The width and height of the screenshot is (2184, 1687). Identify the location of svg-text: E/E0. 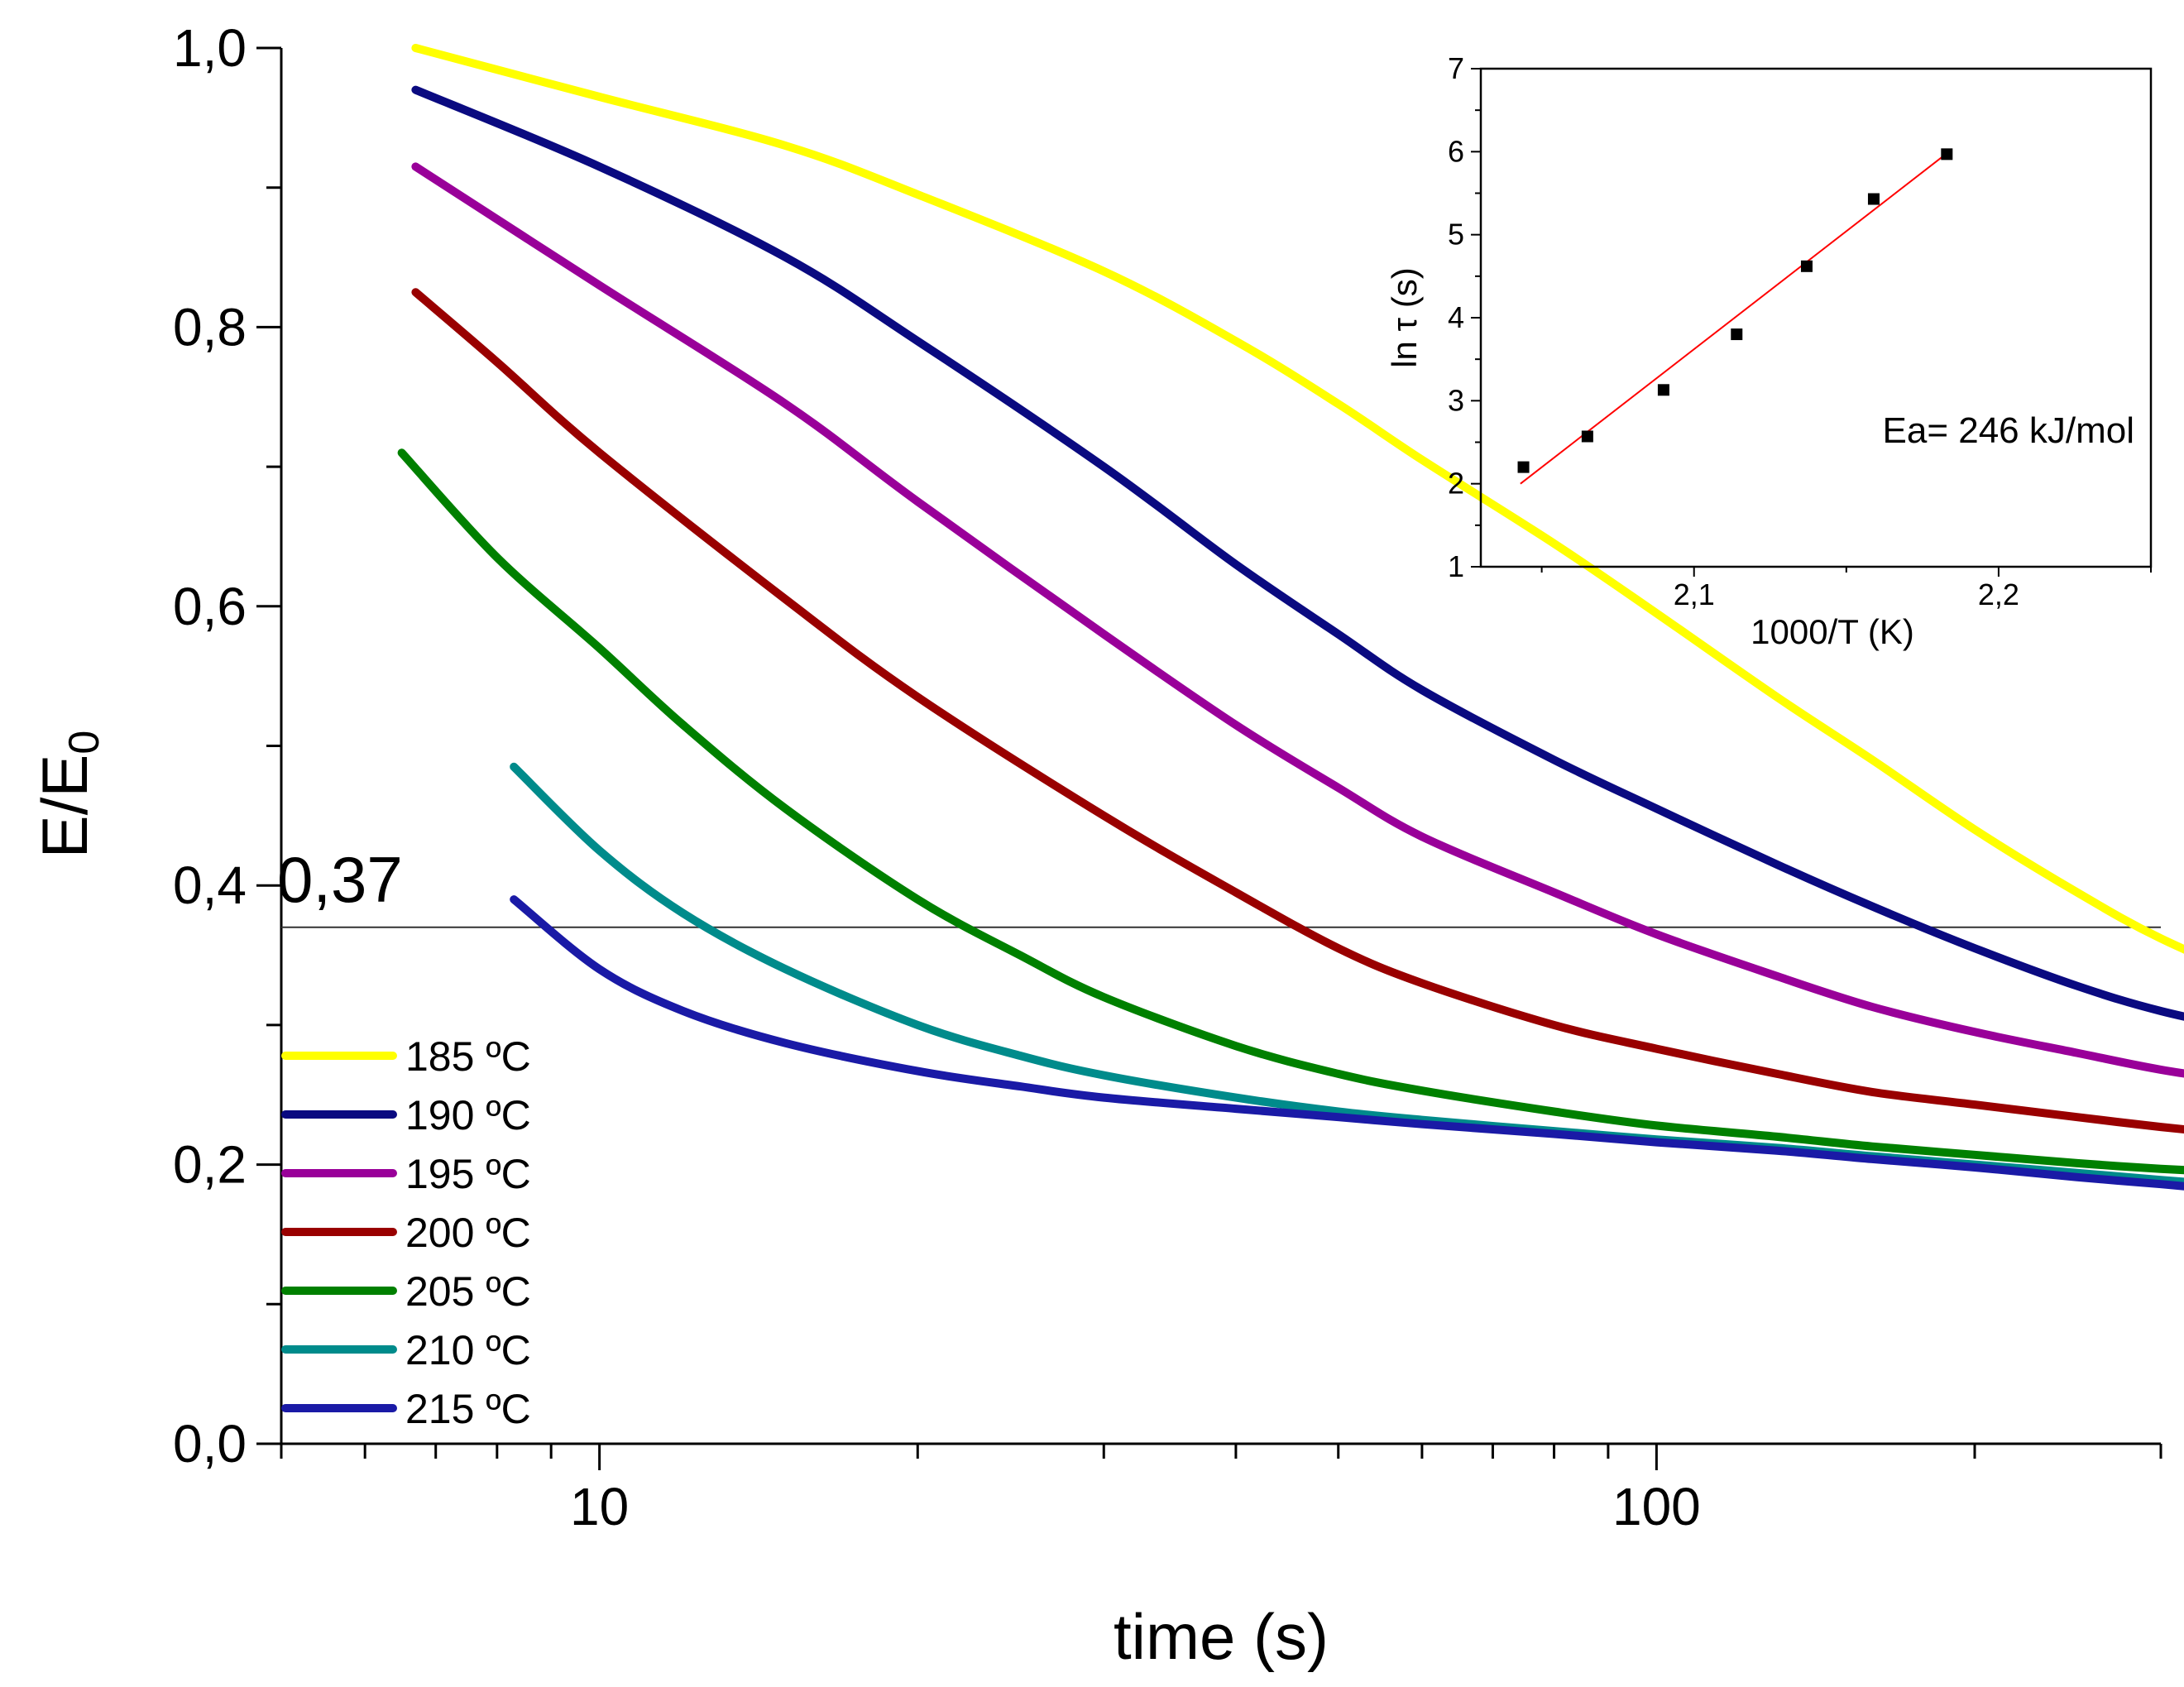
(68, 795).